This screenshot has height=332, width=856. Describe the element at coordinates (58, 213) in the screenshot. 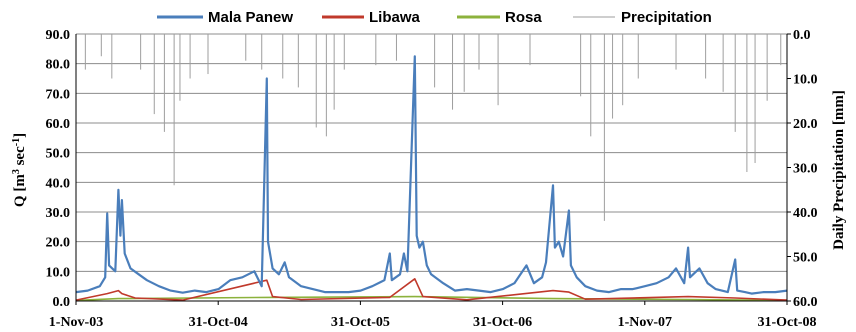

I see `y-left-tick-label: 30.0` at that location.